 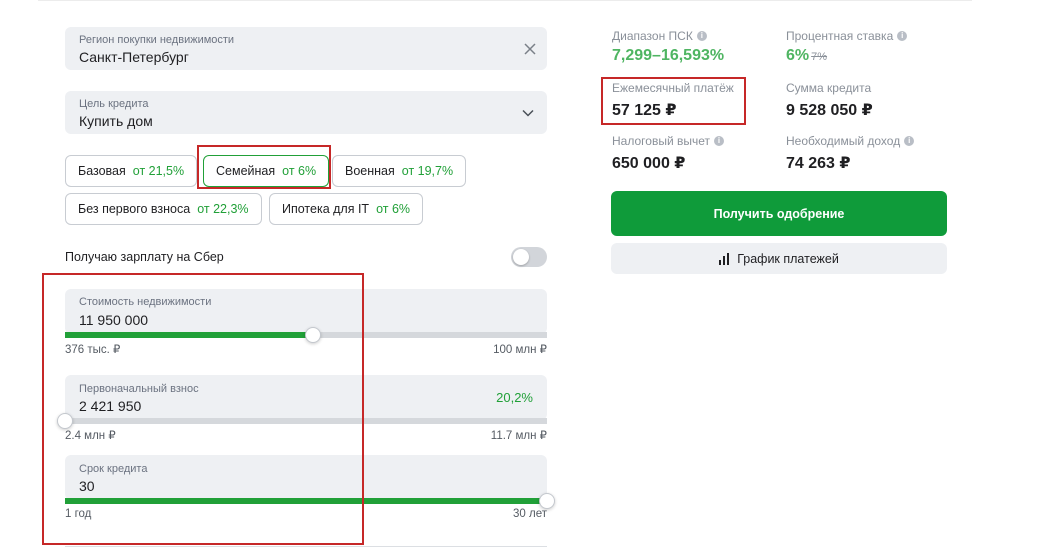 What do you see at coordinates (246, 171) in the screenshot?
I see `program-chip-name: Семейная` at bounding box center [246, 171].